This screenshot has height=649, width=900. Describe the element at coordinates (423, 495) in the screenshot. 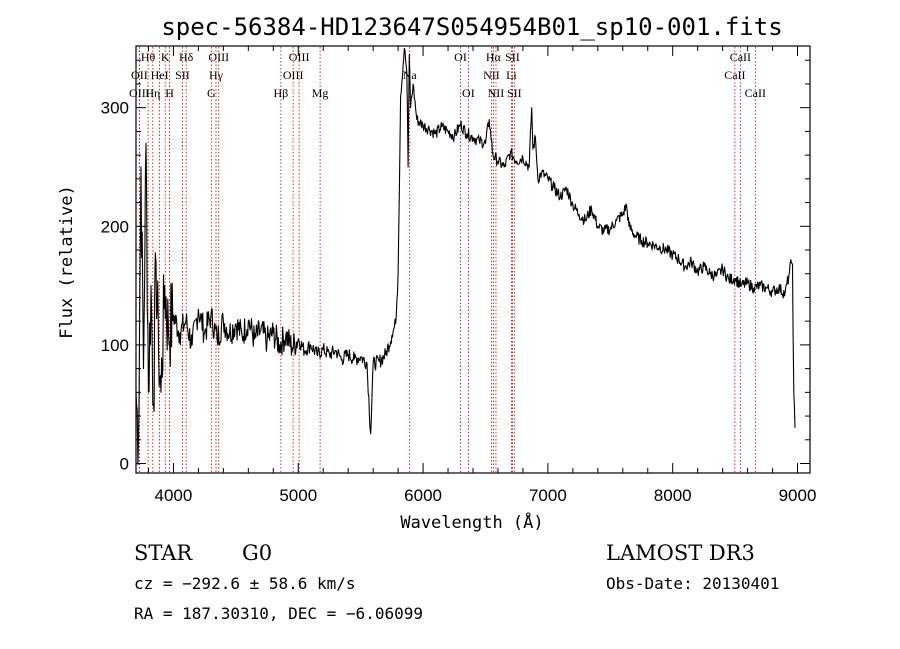

I see `x-tick-label: 6000` at that location.